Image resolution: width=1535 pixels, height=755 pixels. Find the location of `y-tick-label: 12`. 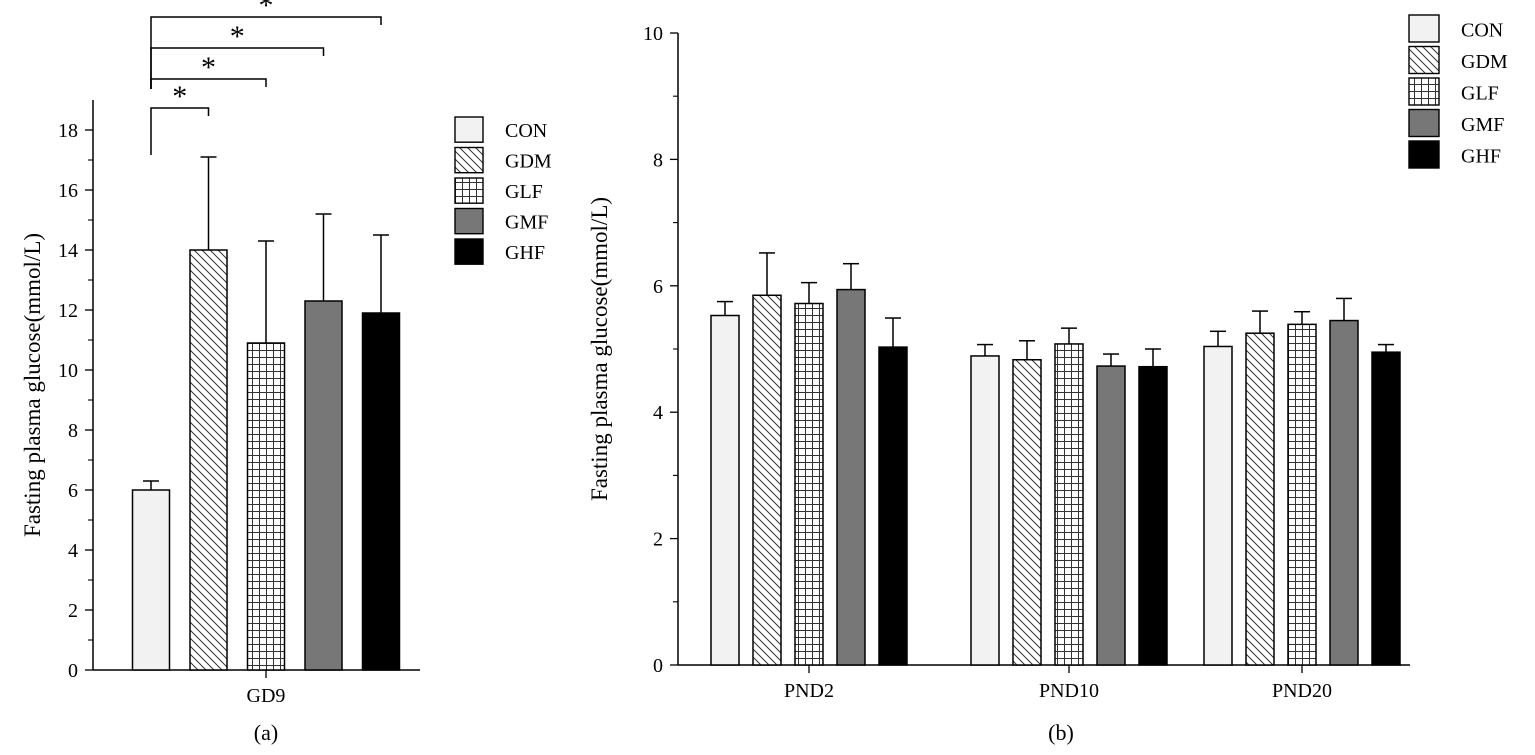

y-tick-label: 12 is located at coordinates (68, 311).